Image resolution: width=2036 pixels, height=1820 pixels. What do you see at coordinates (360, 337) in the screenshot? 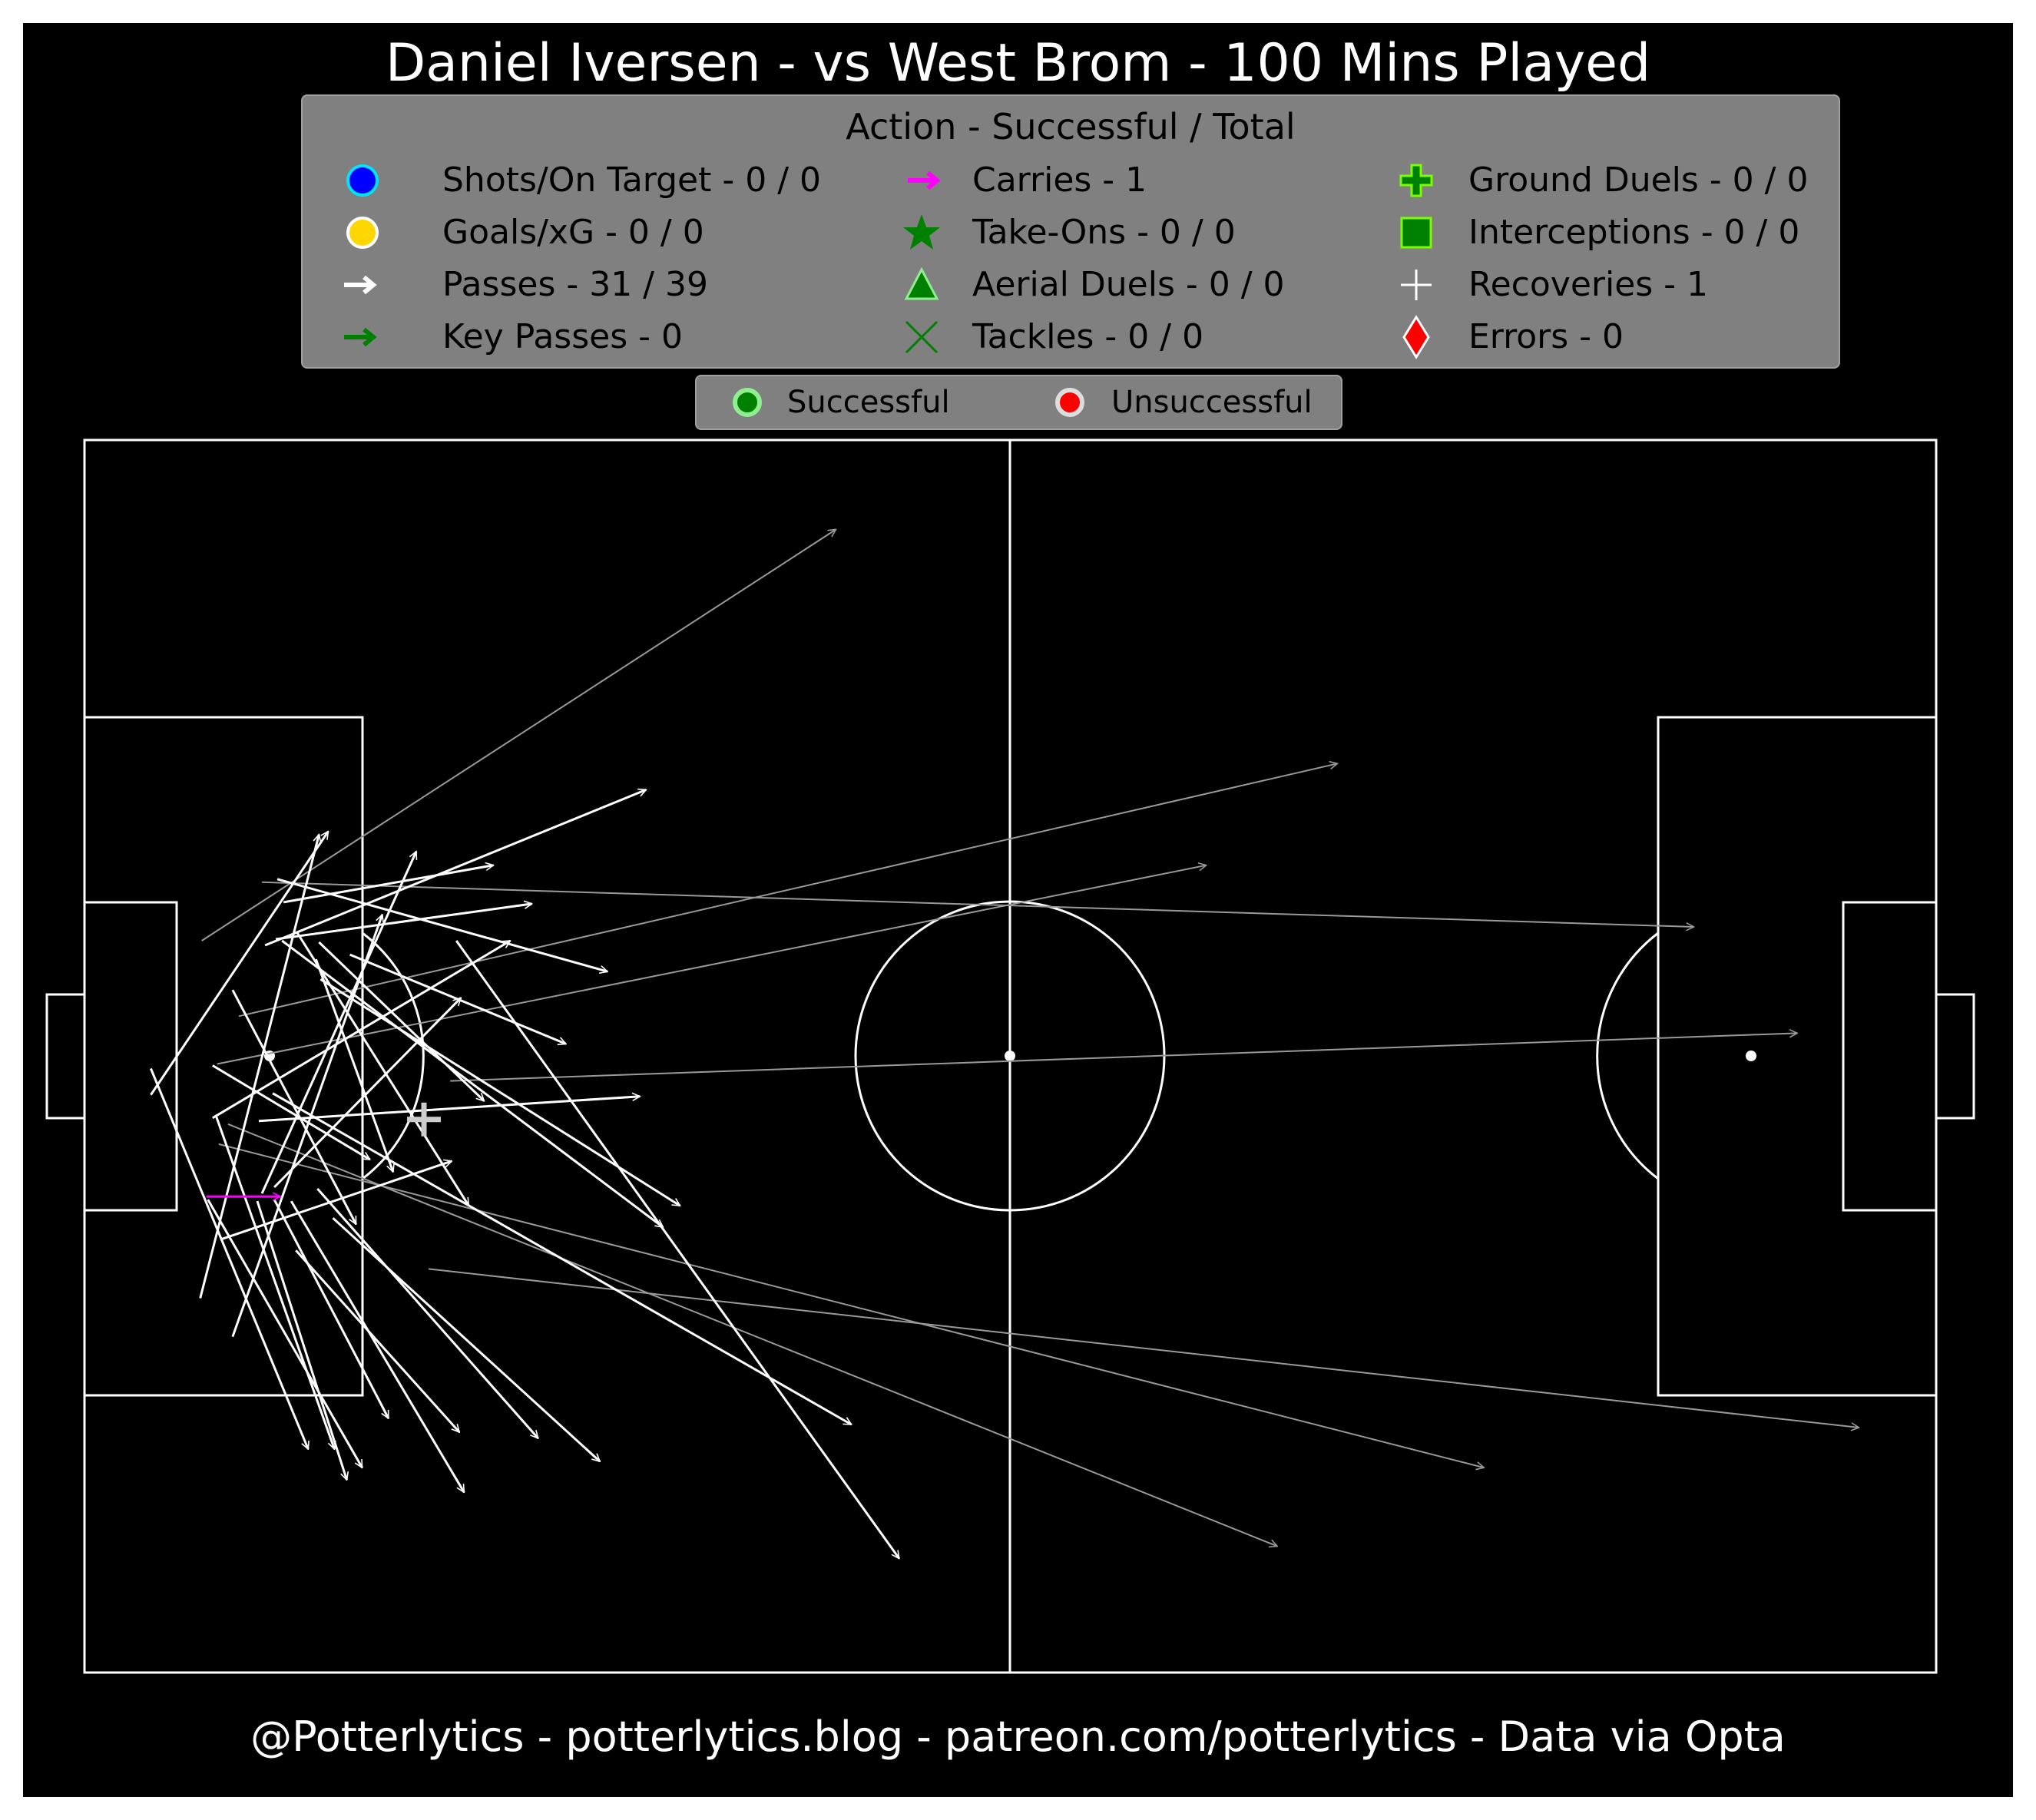
I see `green-arrow-icon` at bounding box center [360, 337].